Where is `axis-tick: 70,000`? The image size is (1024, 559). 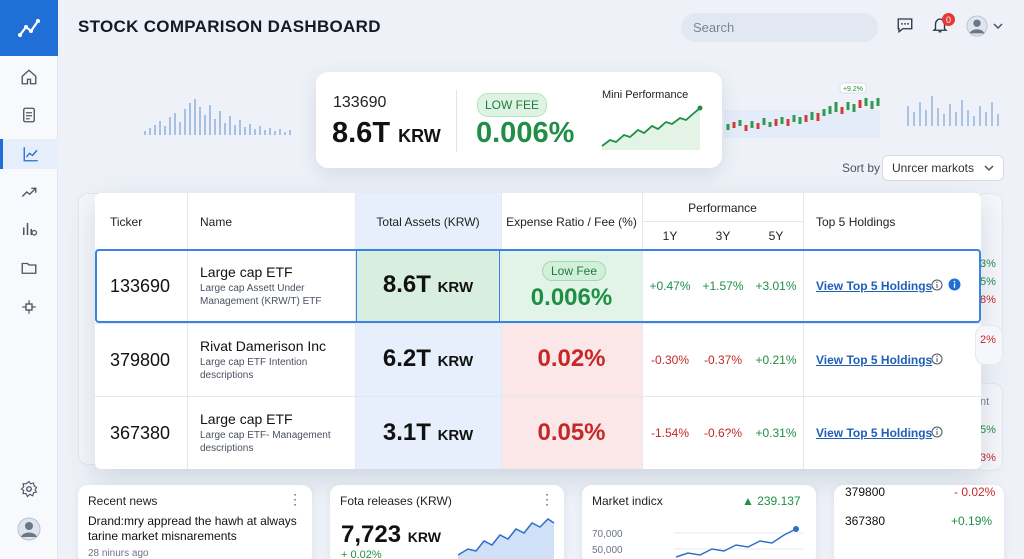
axis-tick: 70,000 is located at coordinates (607, 534).